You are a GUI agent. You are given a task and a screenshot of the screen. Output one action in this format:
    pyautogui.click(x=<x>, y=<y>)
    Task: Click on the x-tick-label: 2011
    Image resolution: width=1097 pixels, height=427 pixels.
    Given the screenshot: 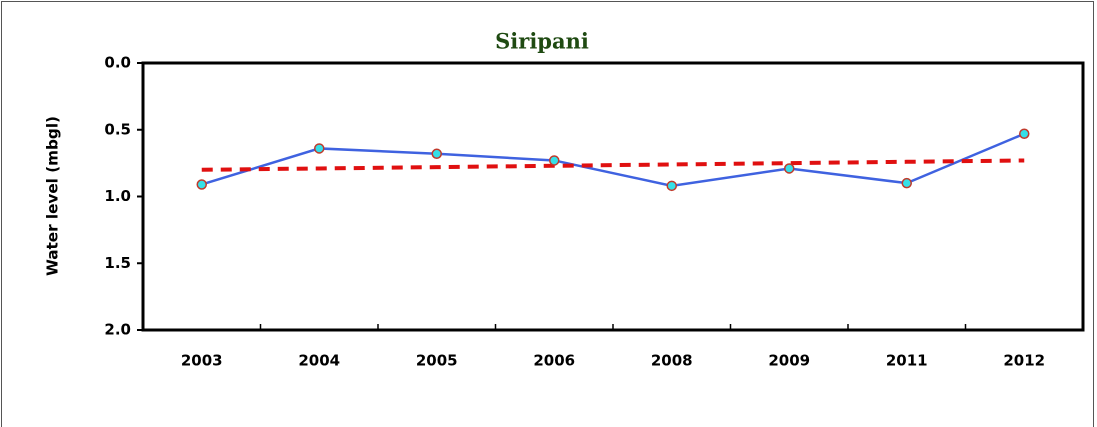 What is the action you would take?
    pyautogui.click(x=907, y=361)
    